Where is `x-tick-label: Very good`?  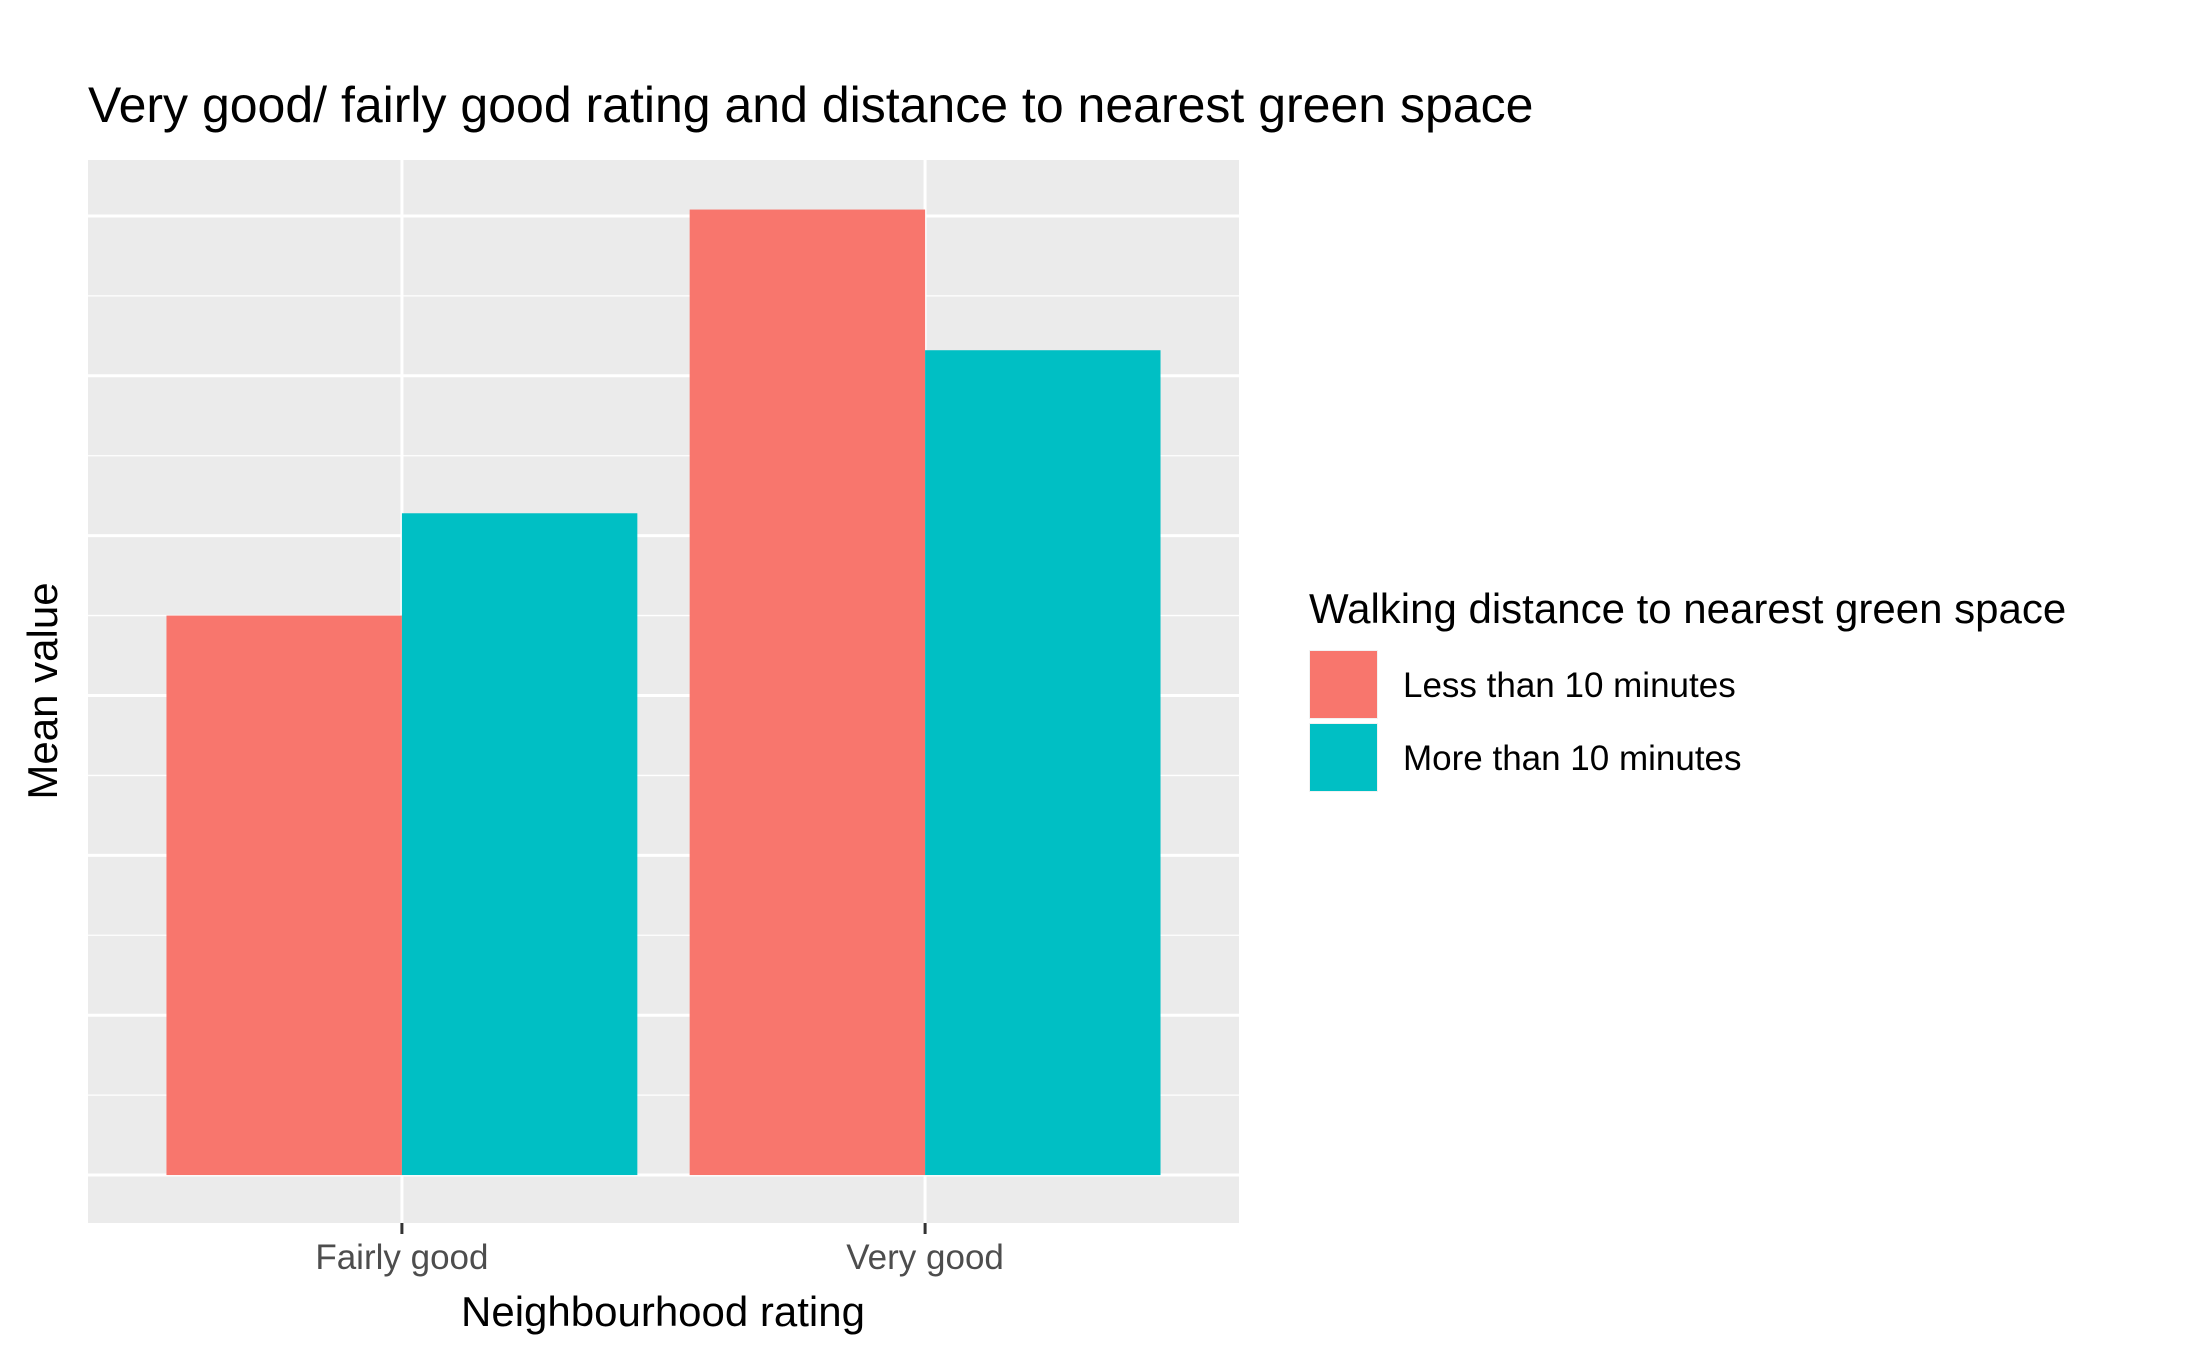
x-tick-label: Very good is located at coordinates (925, 1257).